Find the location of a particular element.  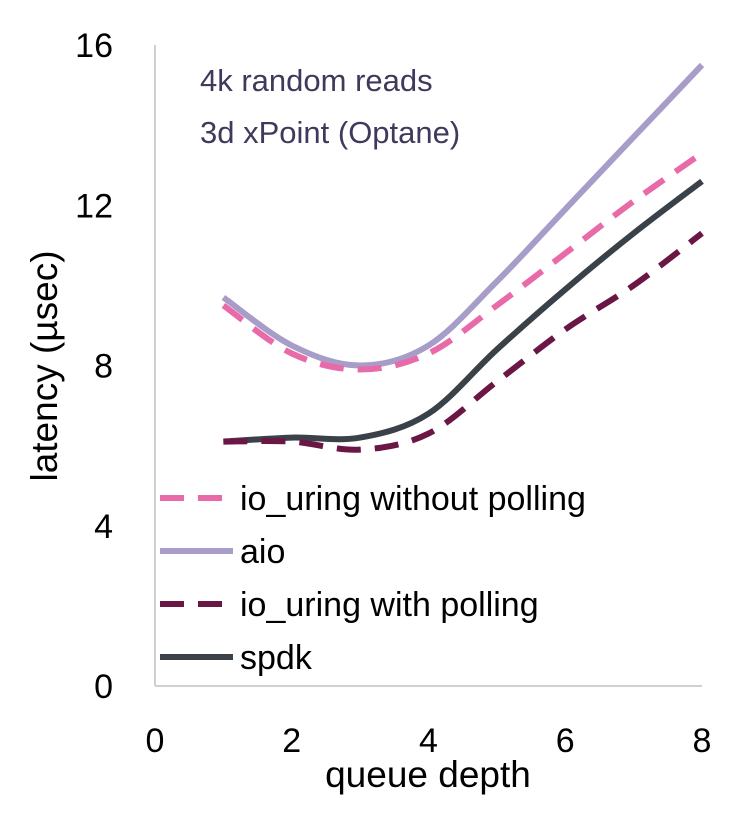

x-tick-label: 2 is located at coordinates (291, 741).